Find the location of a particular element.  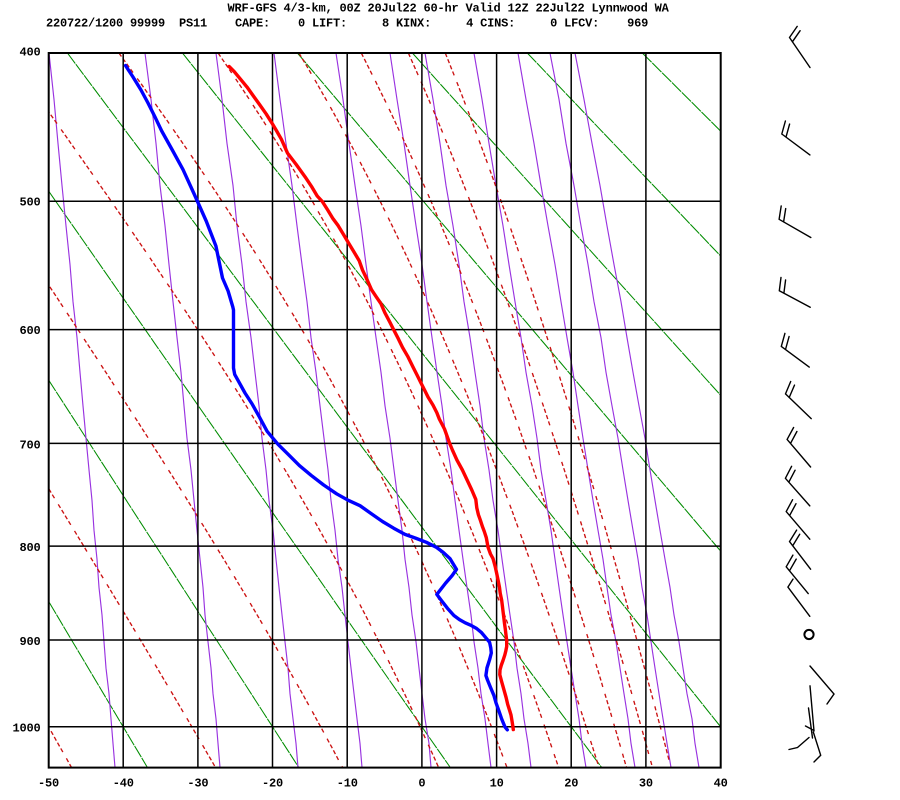

svg-text: -30 is located at coordinates (197, 784).